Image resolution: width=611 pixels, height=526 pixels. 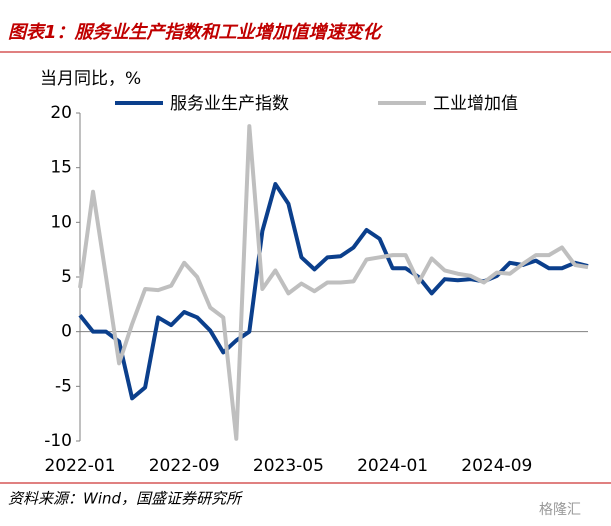 What do you see at coordinates (61, 168) in the screenshot?
I see `y-tick-label: 15` at bounding box center [61, 168].